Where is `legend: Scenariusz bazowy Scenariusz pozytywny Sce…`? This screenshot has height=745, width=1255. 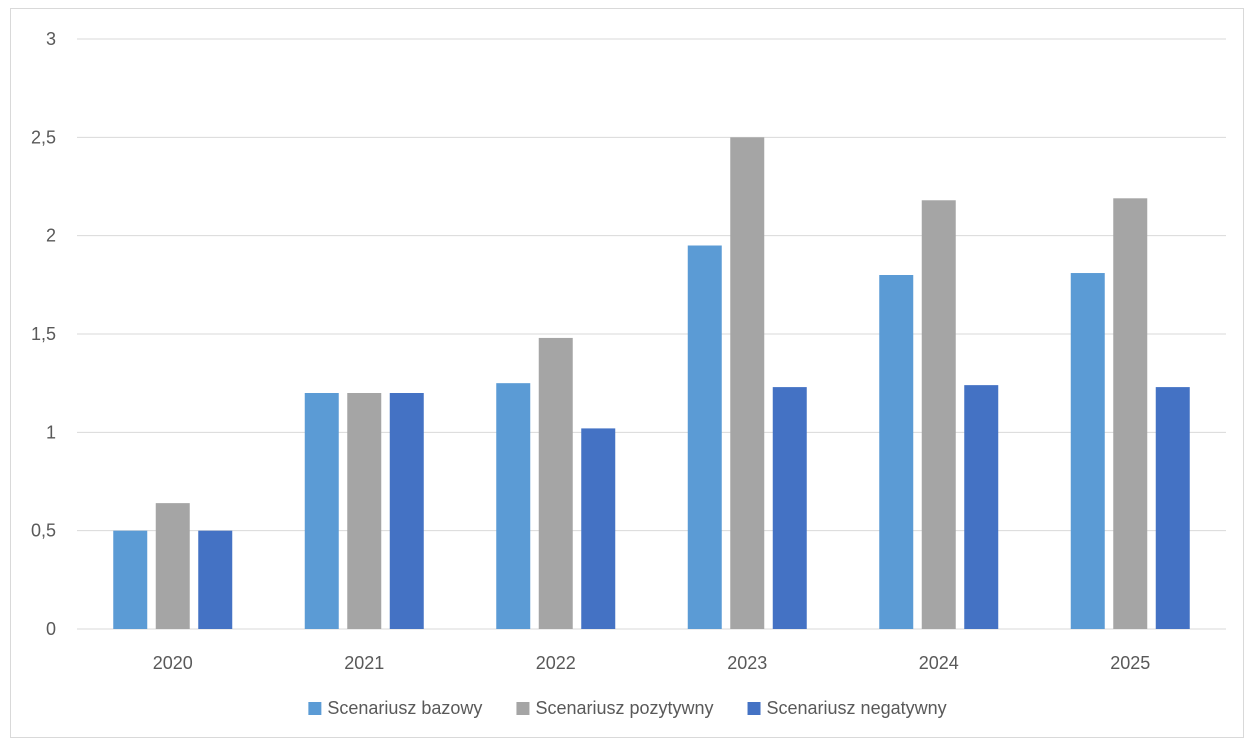 legend: Scenariusz bazowy Scenariusz pozytywny Sce… is located at coordinates (627, 708).